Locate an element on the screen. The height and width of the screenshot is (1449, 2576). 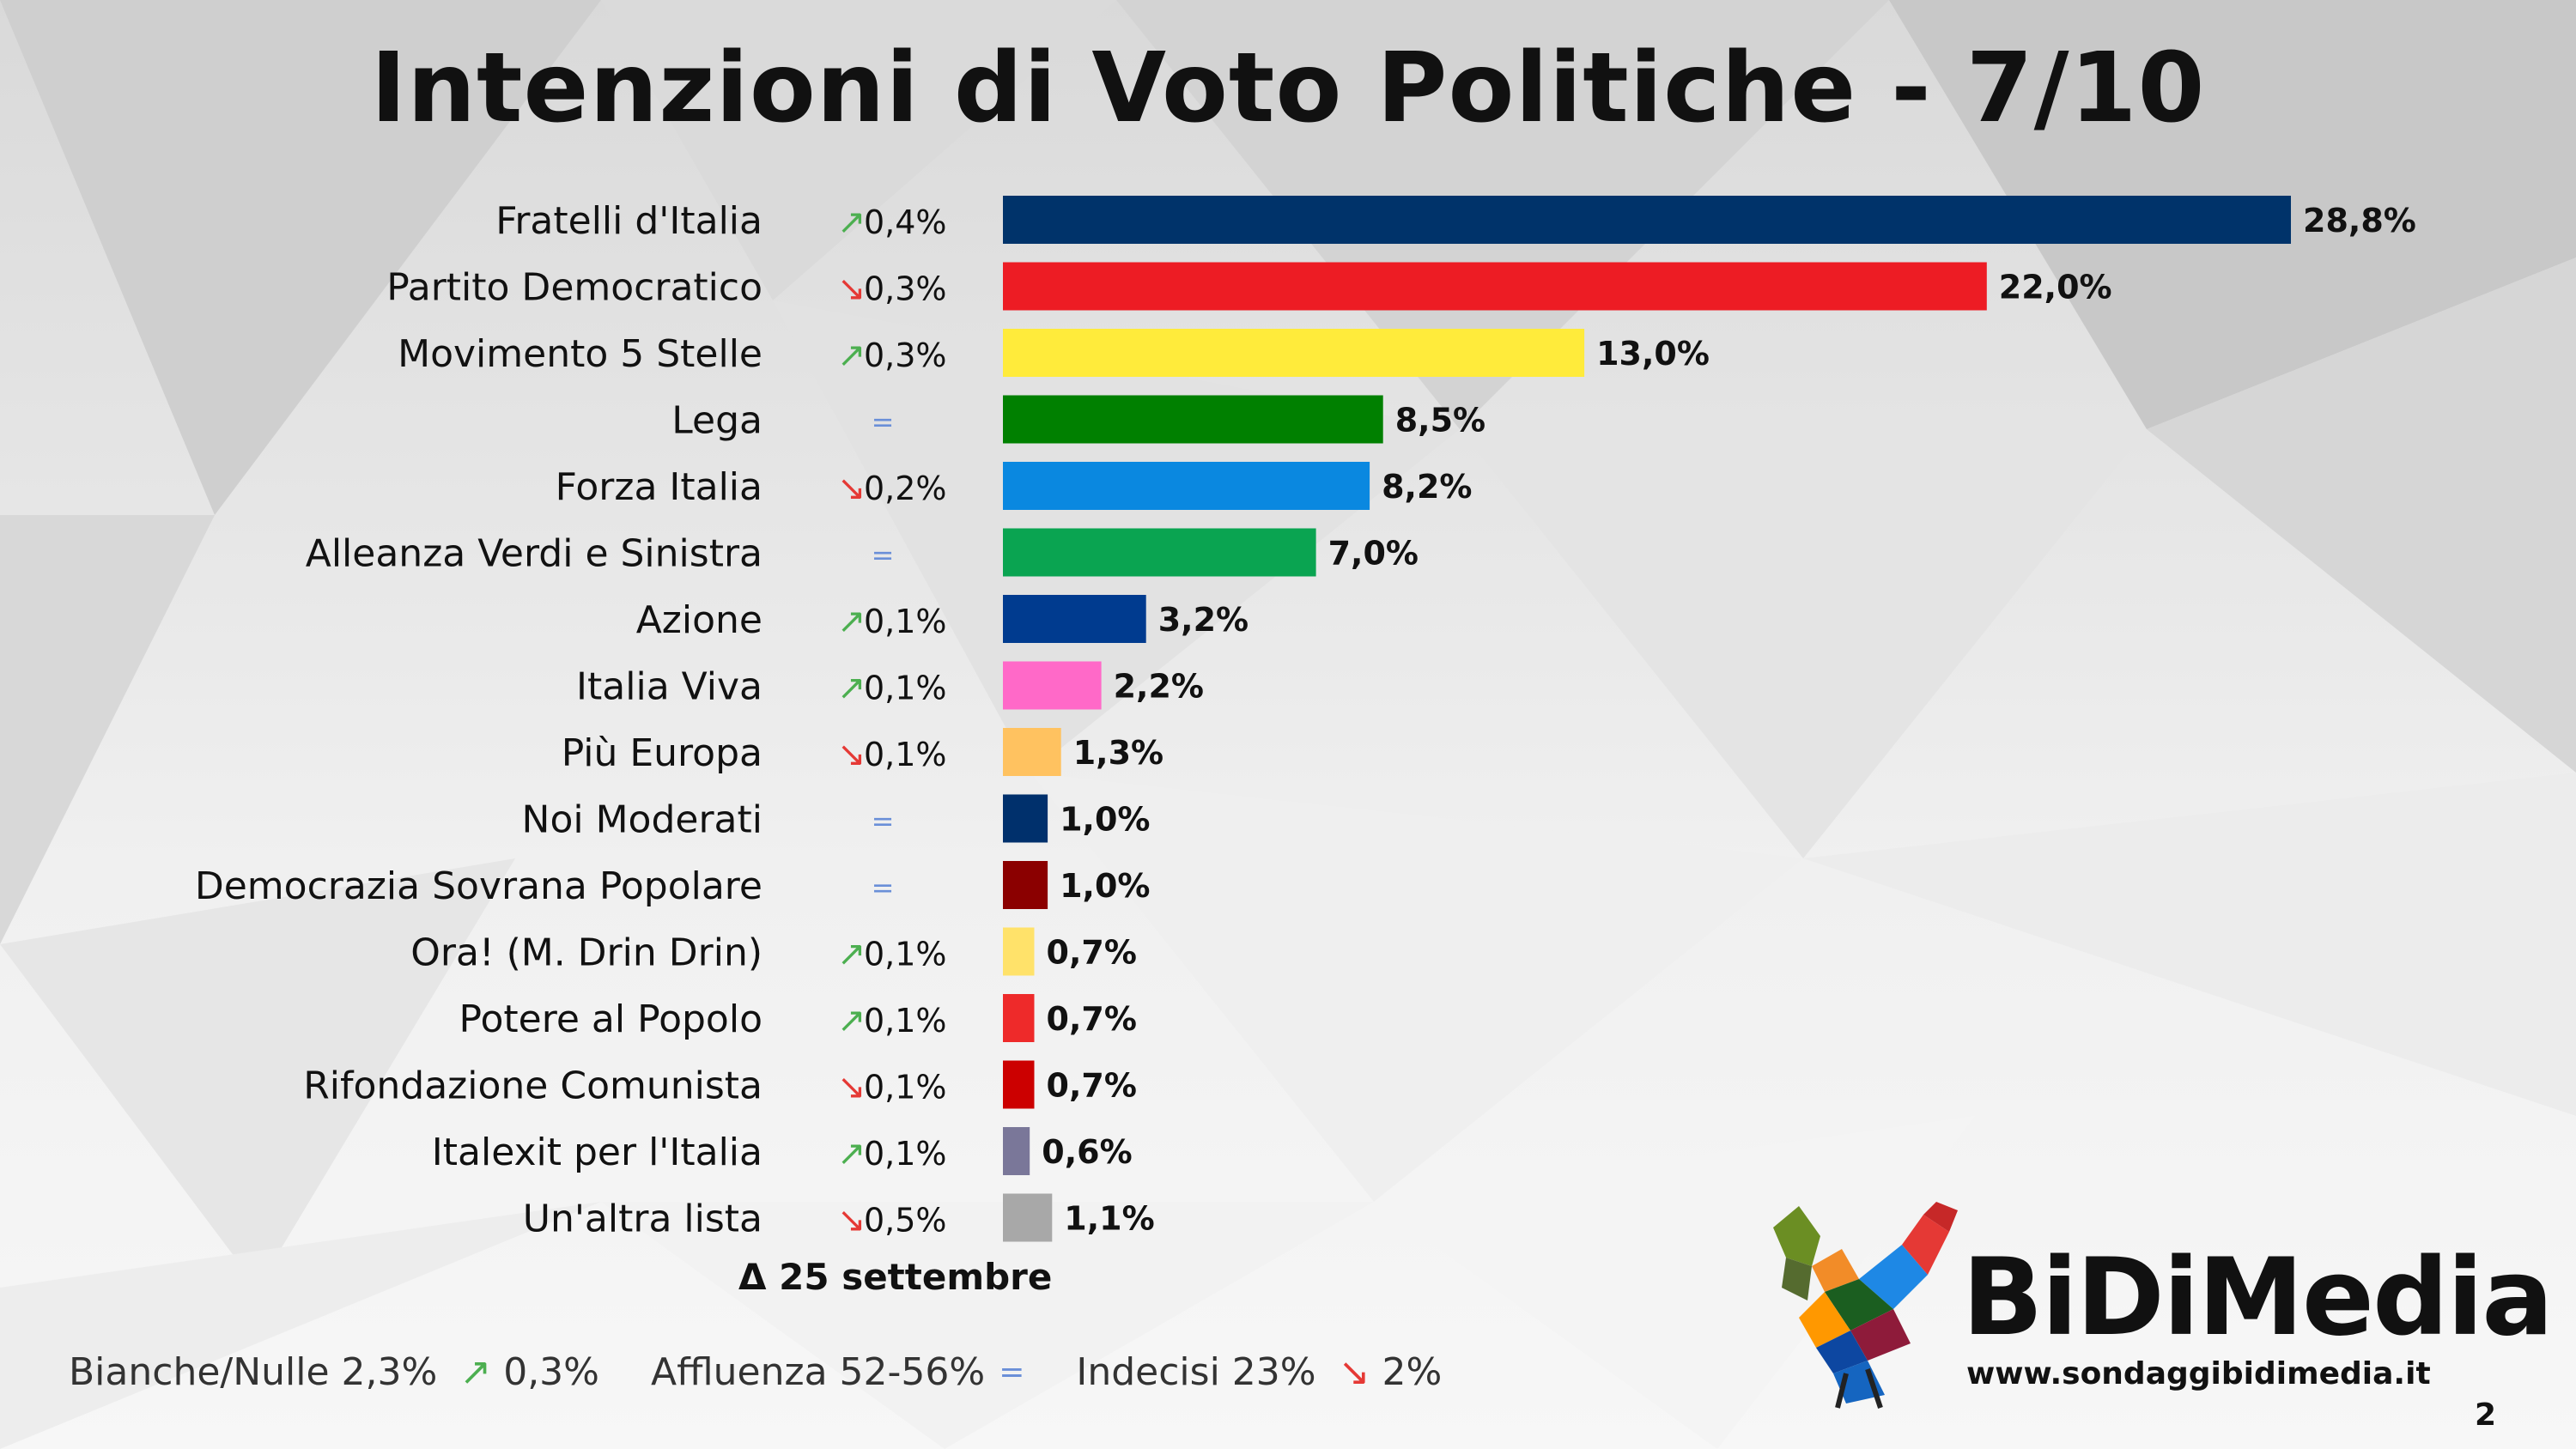
chart-title: Intenzioni di Voto Politiche - 7/10 is located at coordinates (1288, 88).